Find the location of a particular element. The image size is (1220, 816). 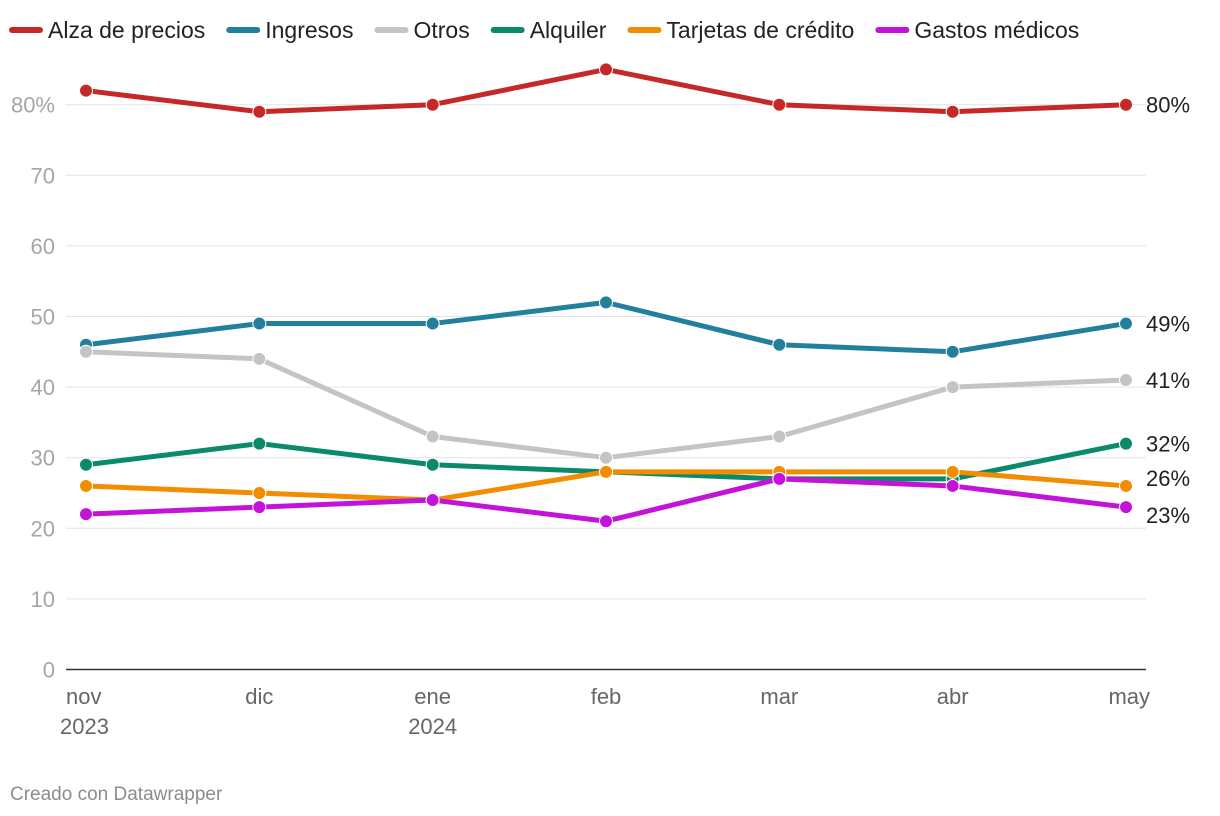

series-end-label: 32% is located at coordinates (1168, 444).